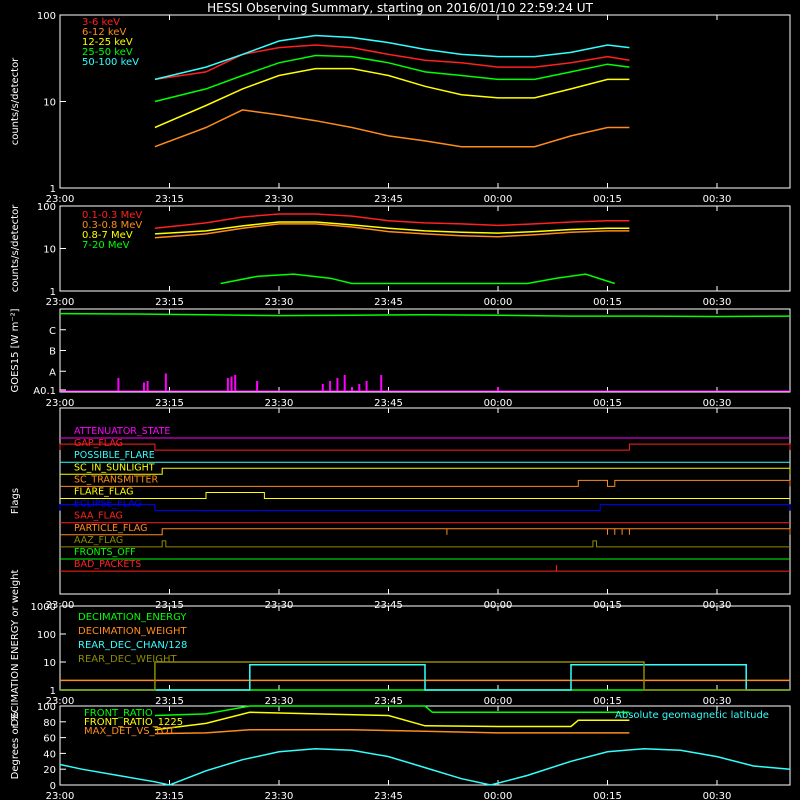 This screenshot has height=800, width=800. Describe the element at coordinates (132, 645) in the screenshot. I see `legend-entry: REAR_DEC_CHAN/128` at that location.